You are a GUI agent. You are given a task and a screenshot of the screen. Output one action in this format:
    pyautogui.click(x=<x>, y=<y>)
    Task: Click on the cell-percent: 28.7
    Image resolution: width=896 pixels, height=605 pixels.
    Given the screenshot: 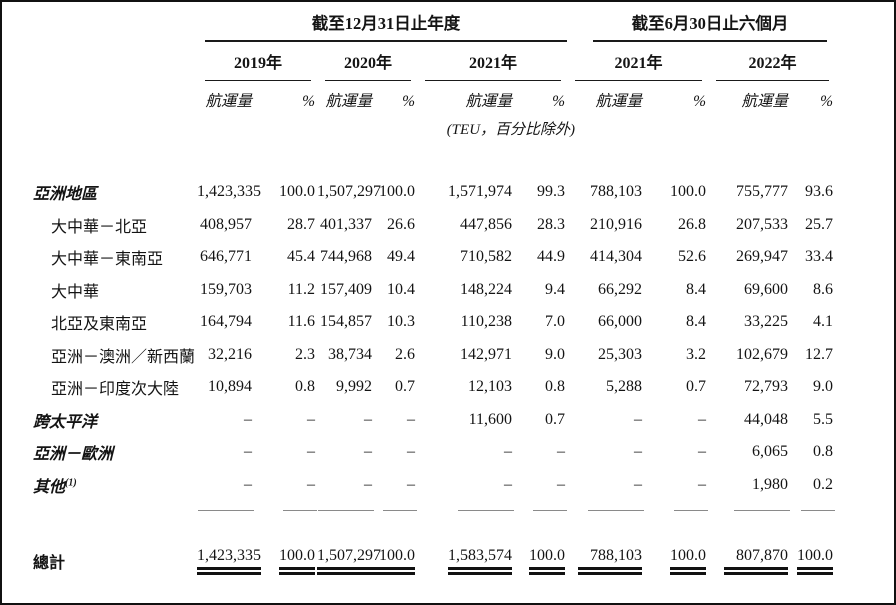 What is the action you would take?
    pyautogui.click(x=301, y=224)
    